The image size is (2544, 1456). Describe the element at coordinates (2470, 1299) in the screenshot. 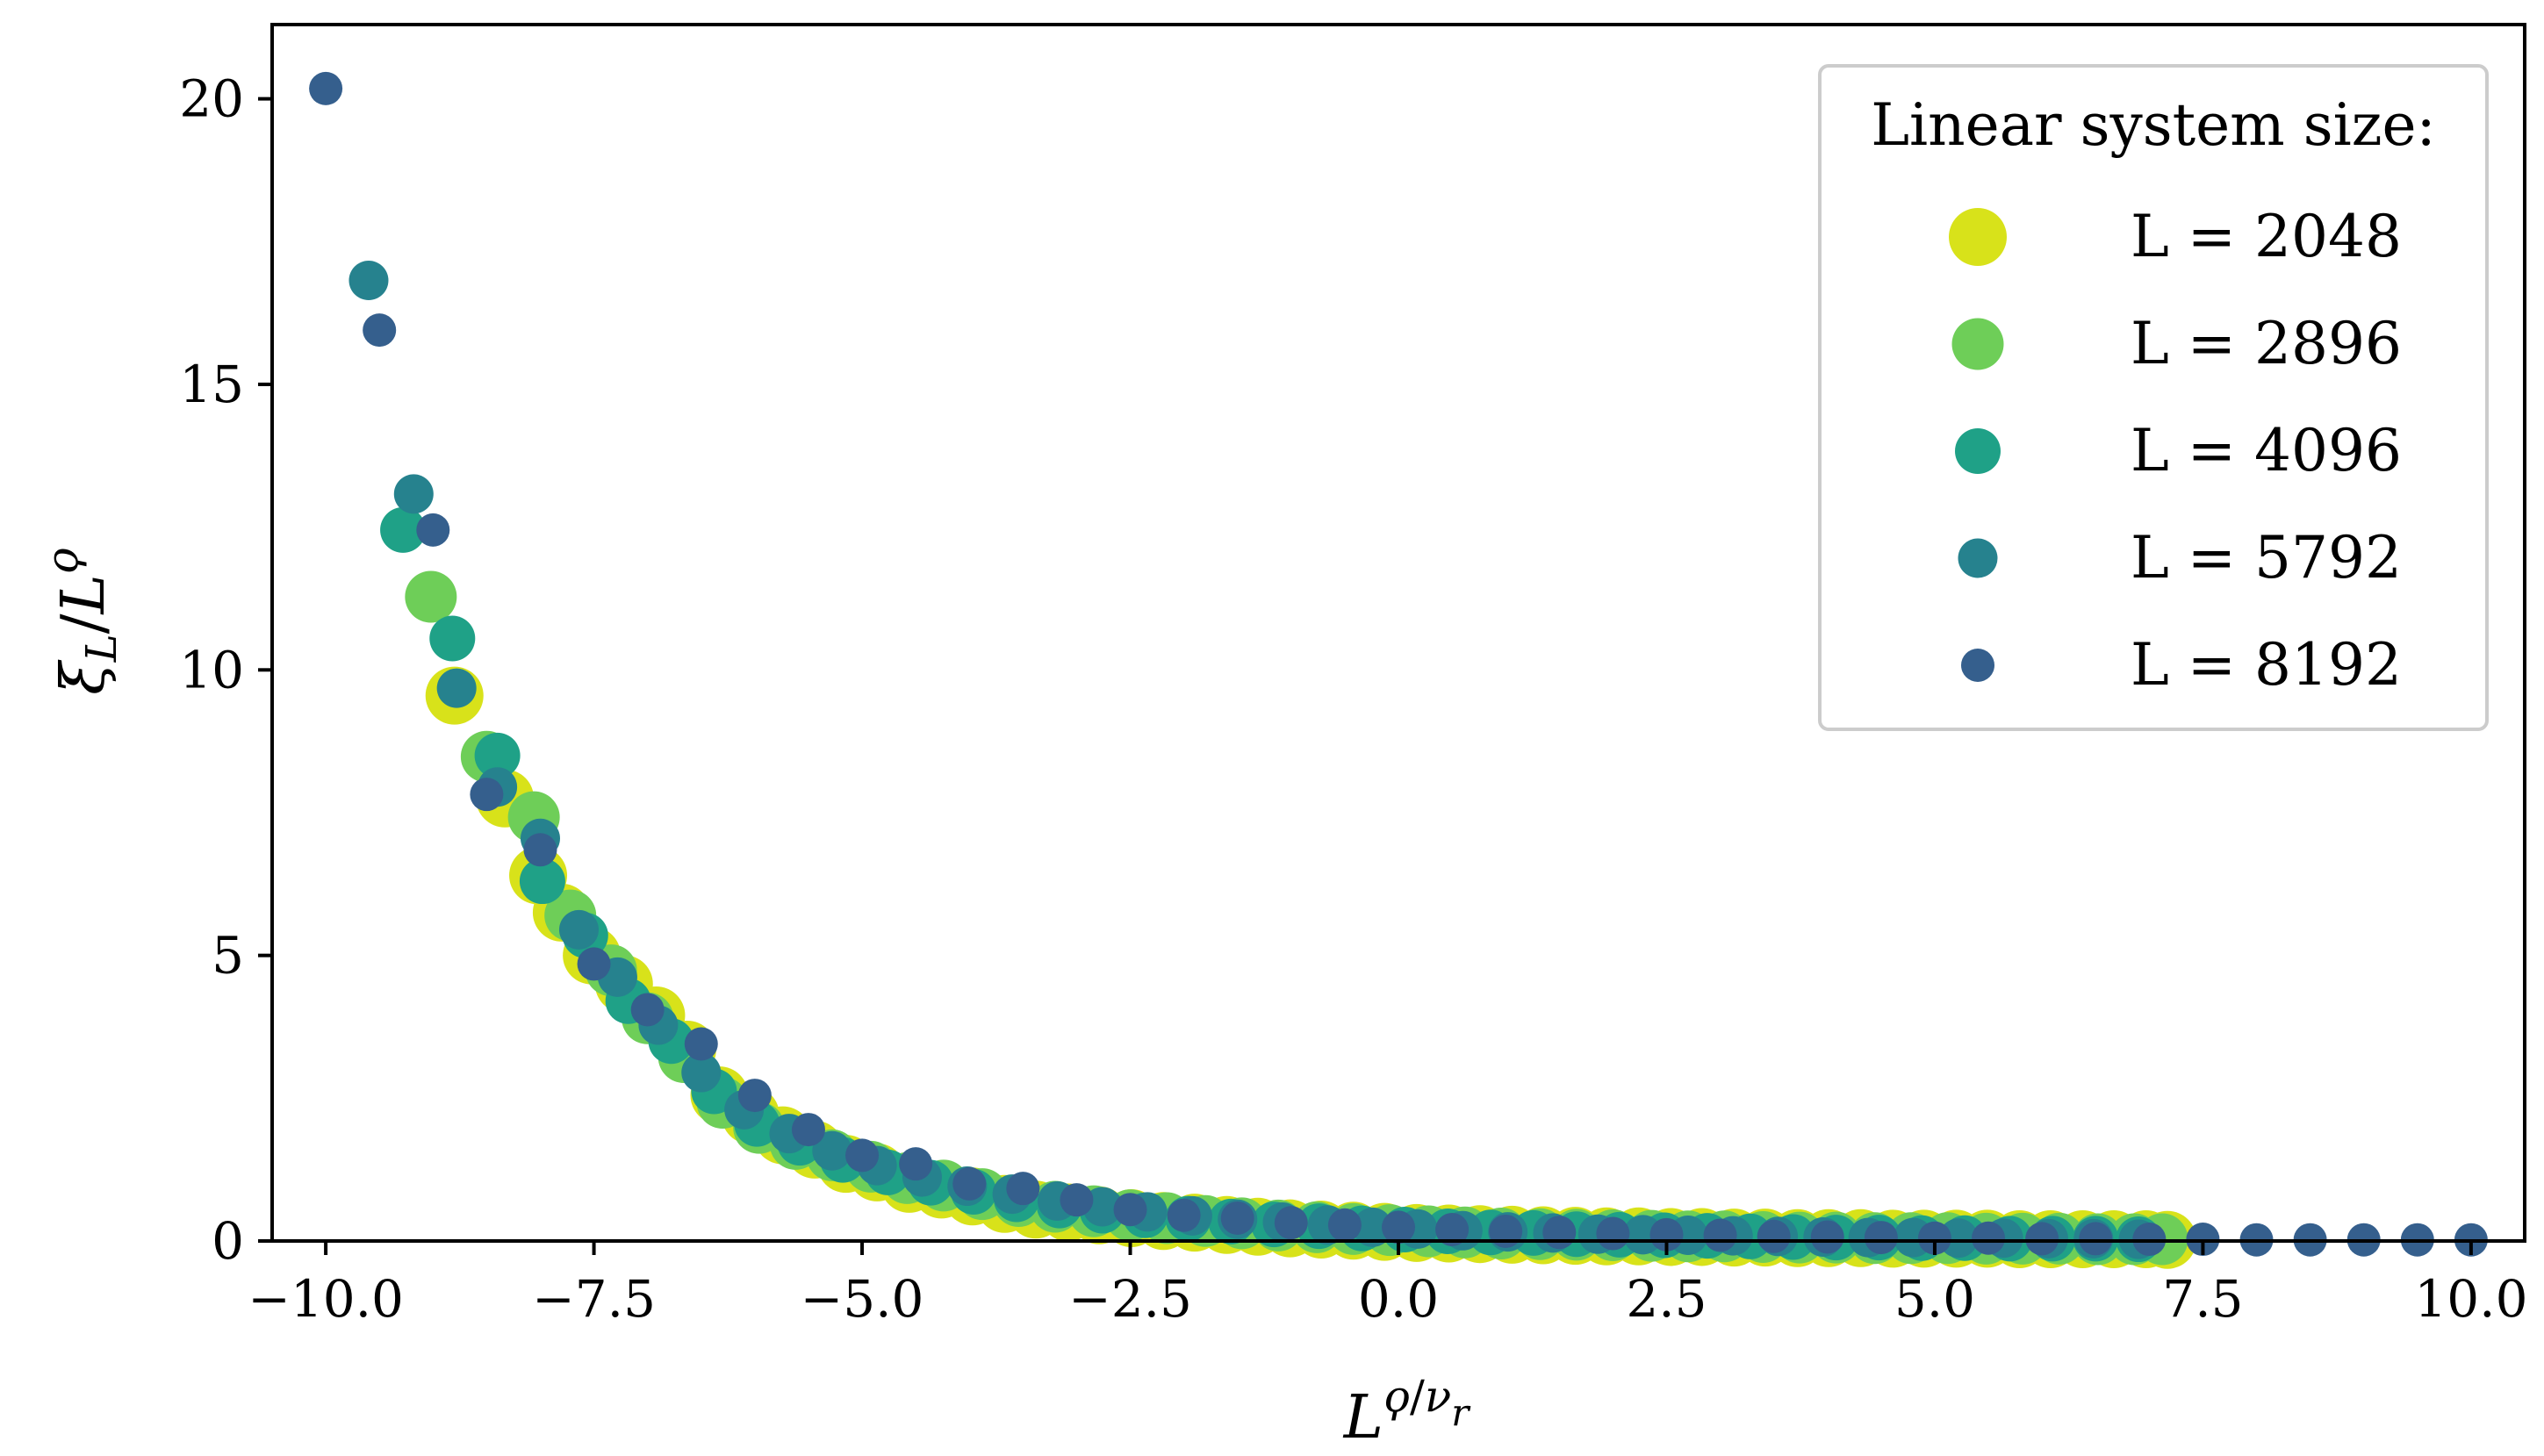

I see `x-tick-label: 10.0` at that location.